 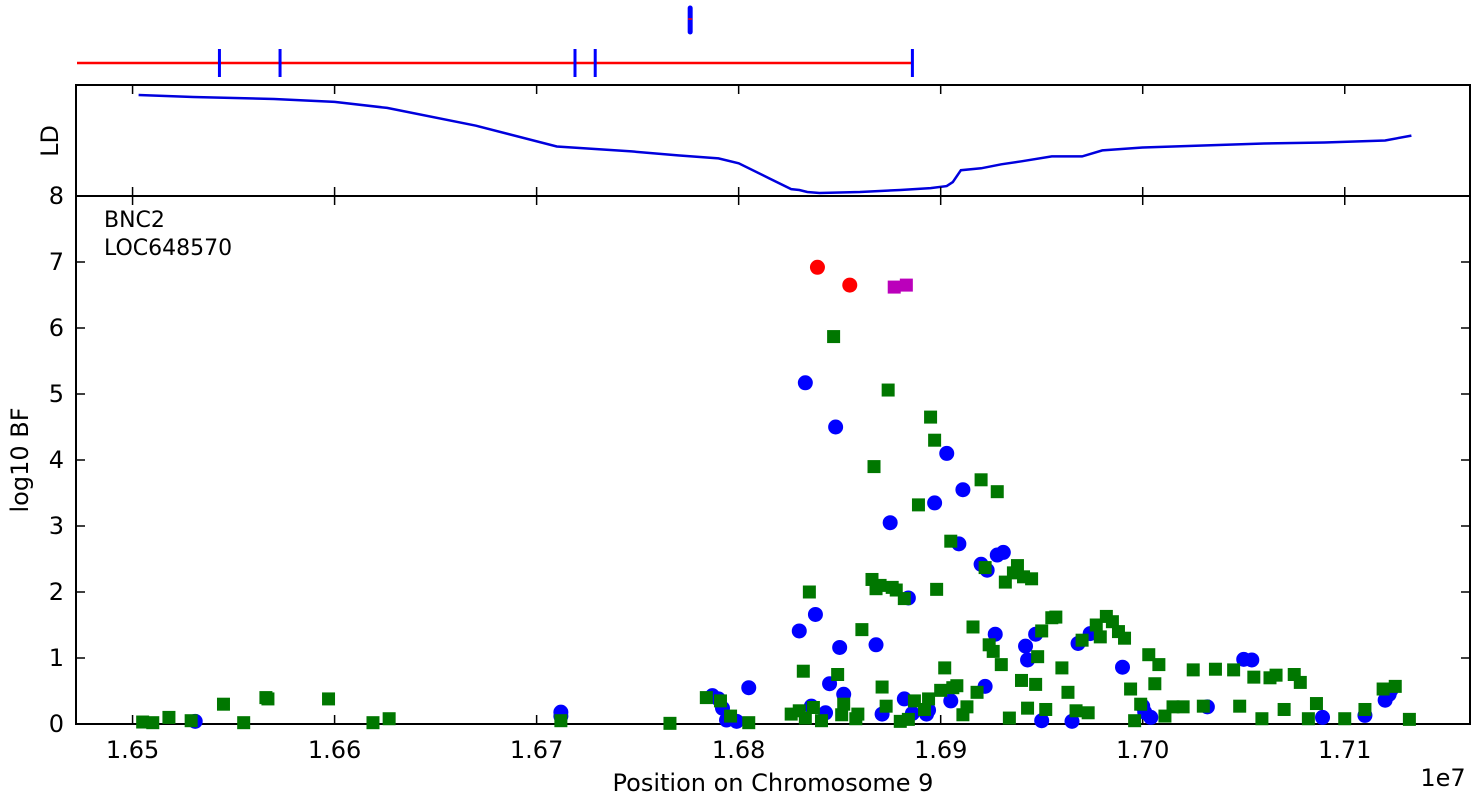 I want to click on ld-ylabel: LD, so click(x=50, y=141).